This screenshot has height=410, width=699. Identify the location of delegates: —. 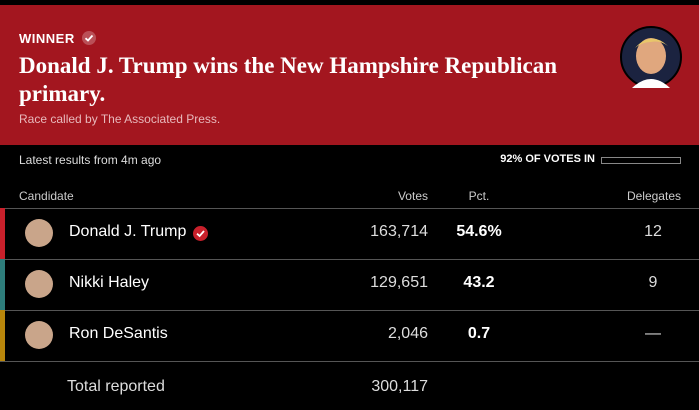
(653, 333).